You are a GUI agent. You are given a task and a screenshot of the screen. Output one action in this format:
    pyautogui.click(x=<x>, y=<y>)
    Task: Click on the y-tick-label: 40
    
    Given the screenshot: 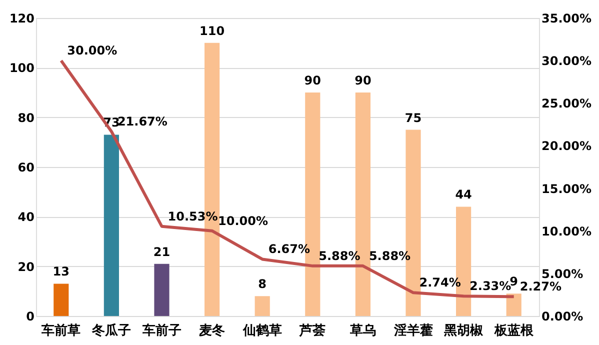 What is the action you would take?
    pyautogui.click(x=26, y=217)
    